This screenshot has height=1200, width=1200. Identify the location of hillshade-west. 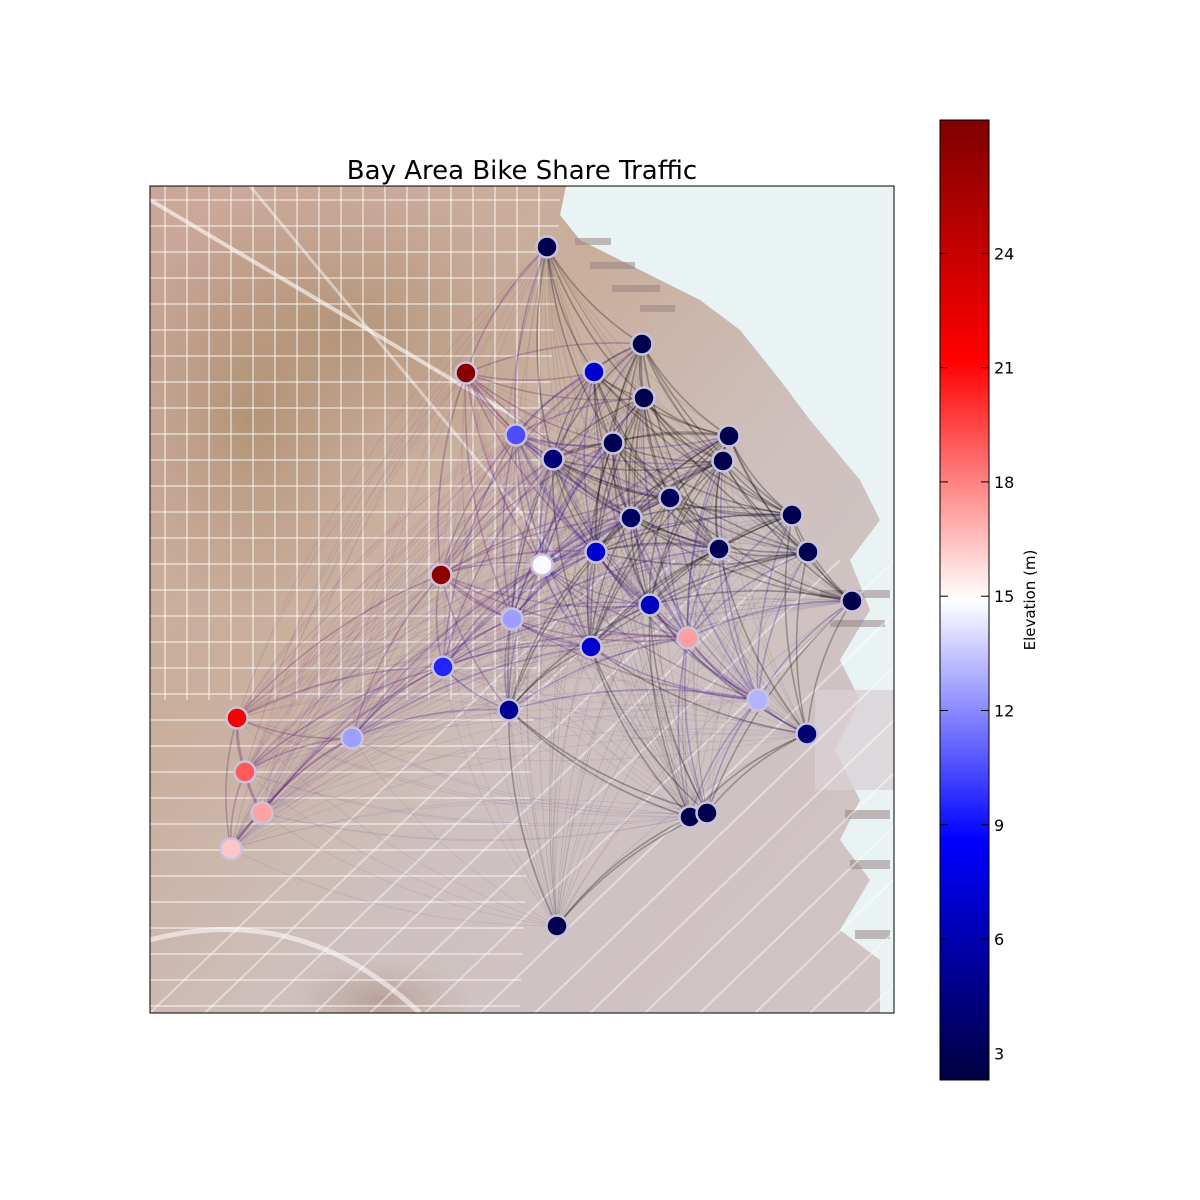
(270, 420).